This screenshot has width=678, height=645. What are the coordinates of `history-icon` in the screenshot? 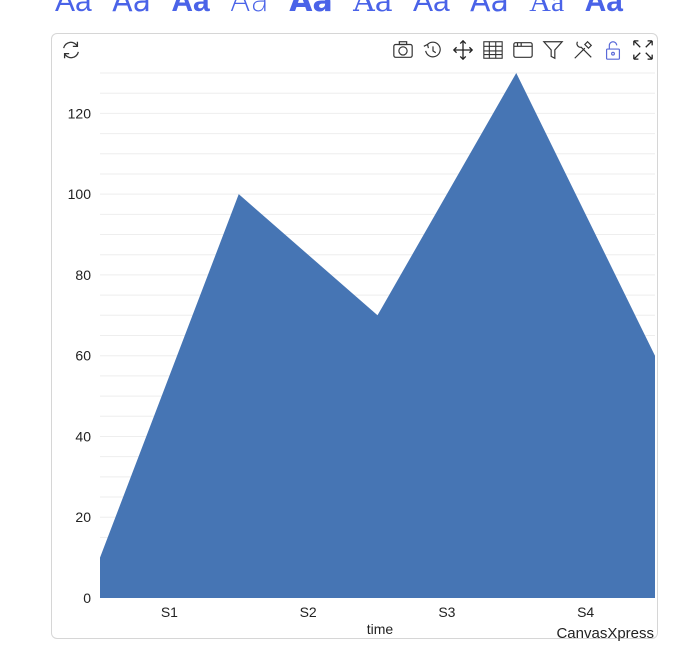 It's located at (432, 49).